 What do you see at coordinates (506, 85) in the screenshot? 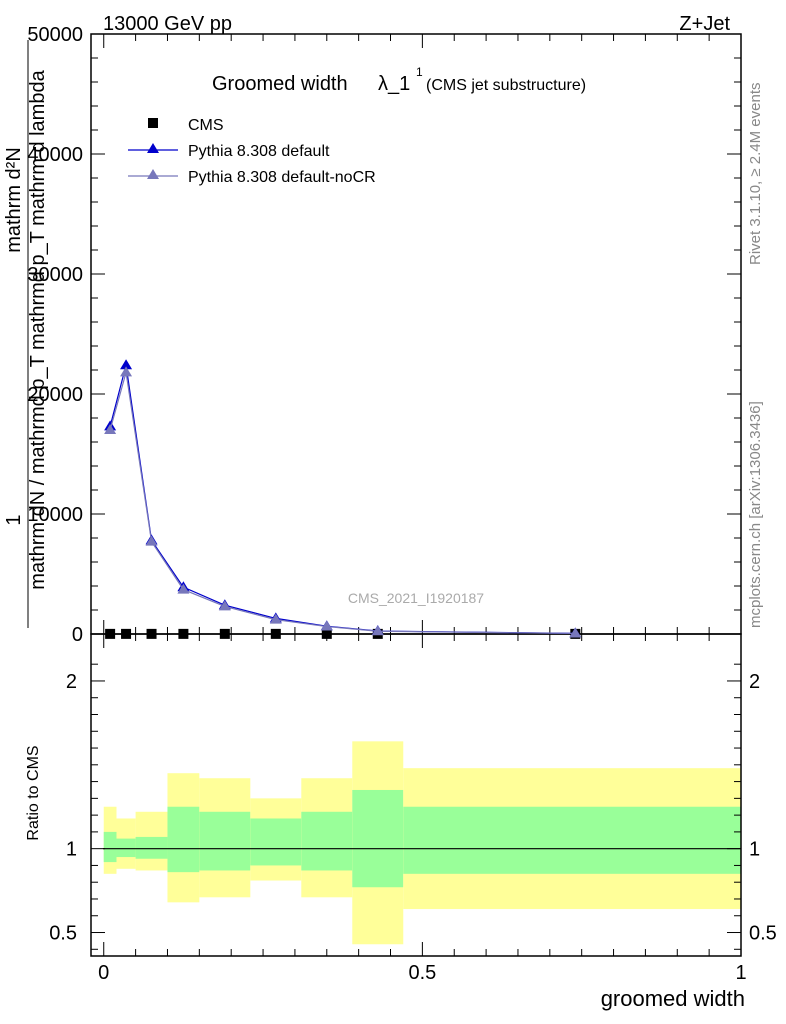
I see `title-suffix: (CMS jet substructure)` at bounding box center [506, 85].